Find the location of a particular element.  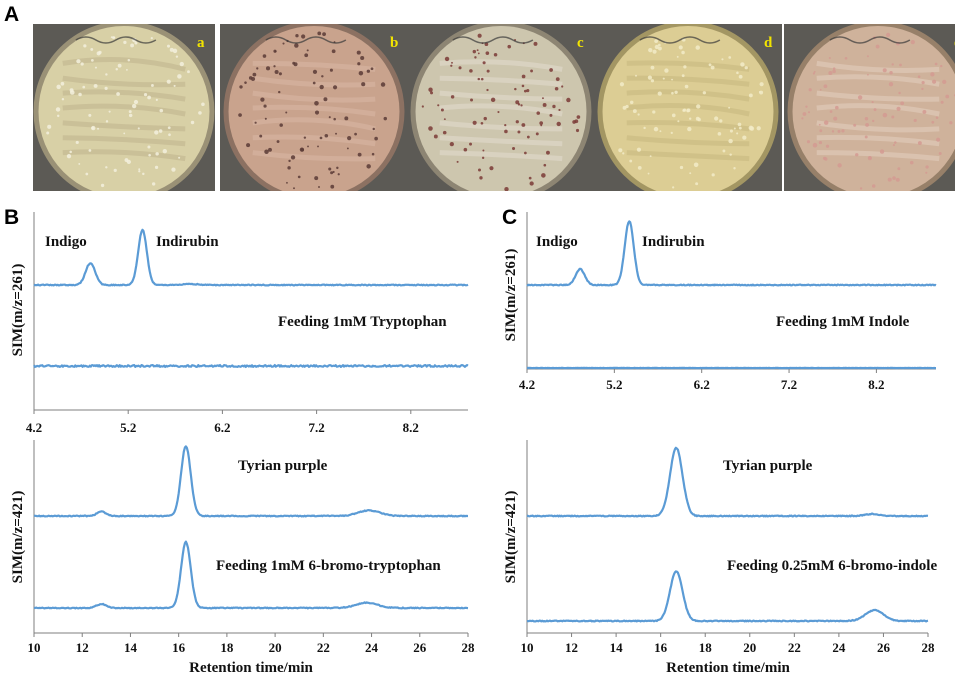

chart-b-top-indigo-label: Indigo is located at coordinates (66, 242).